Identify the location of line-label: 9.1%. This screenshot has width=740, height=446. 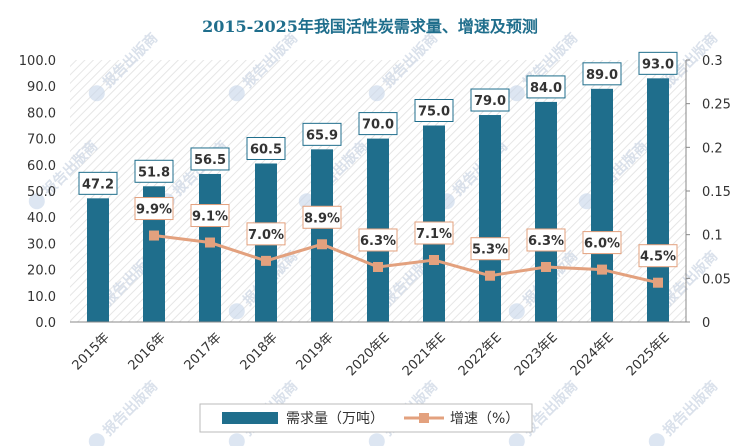
(210, 217).